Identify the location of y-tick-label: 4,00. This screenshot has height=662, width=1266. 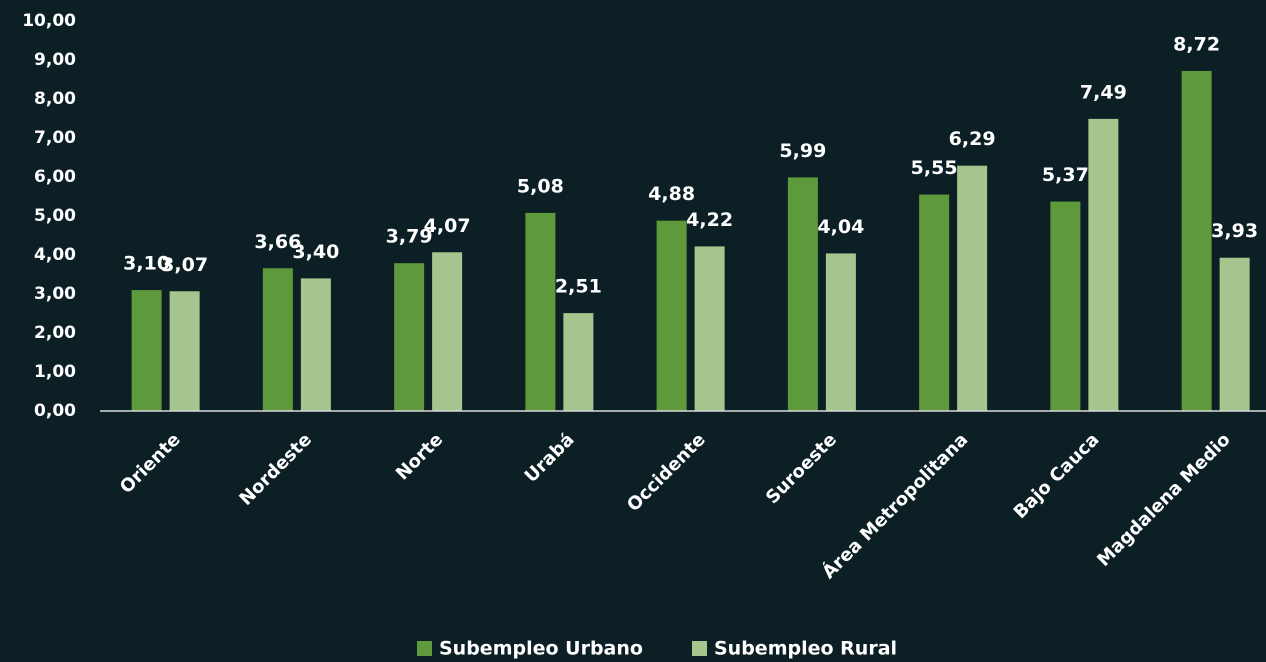
(55, 255).